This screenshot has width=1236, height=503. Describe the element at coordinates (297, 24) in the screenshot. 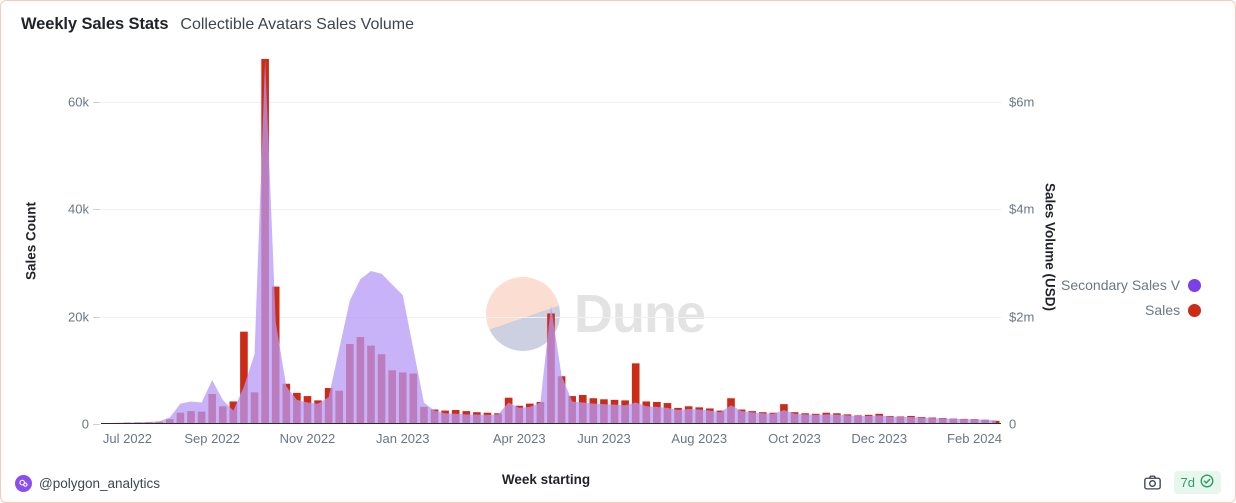

I see `chart-subtitle: Collectible Avatars Sales Volume` at that location.